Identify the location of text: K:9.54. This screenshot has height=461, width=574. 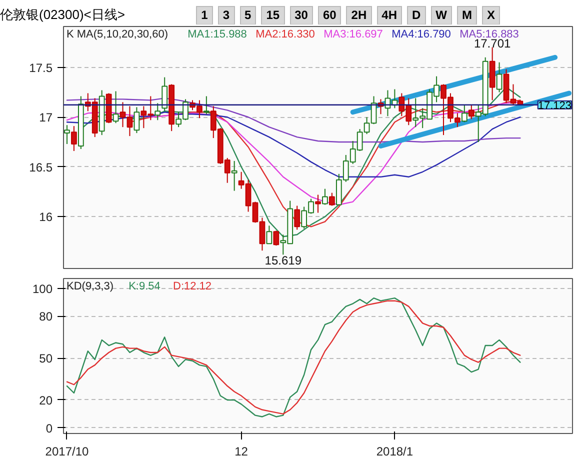
(144, 286).